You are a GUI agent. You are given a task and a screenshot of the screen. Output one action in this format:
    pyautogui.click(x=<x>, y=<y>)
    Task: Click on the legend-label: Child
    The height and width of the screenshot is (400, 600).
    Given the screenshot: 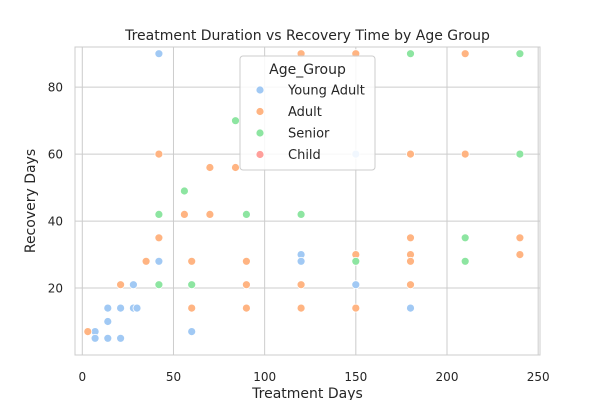 What is the action you would take?
    pyautogui.click(x=304, y=155)
    